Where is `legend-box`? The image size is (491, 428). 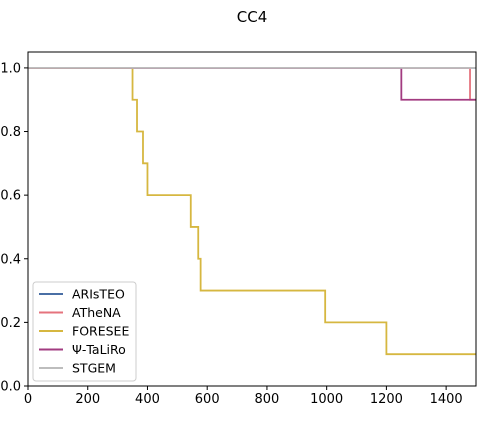
legend-box is located at coordinates (84, 331).